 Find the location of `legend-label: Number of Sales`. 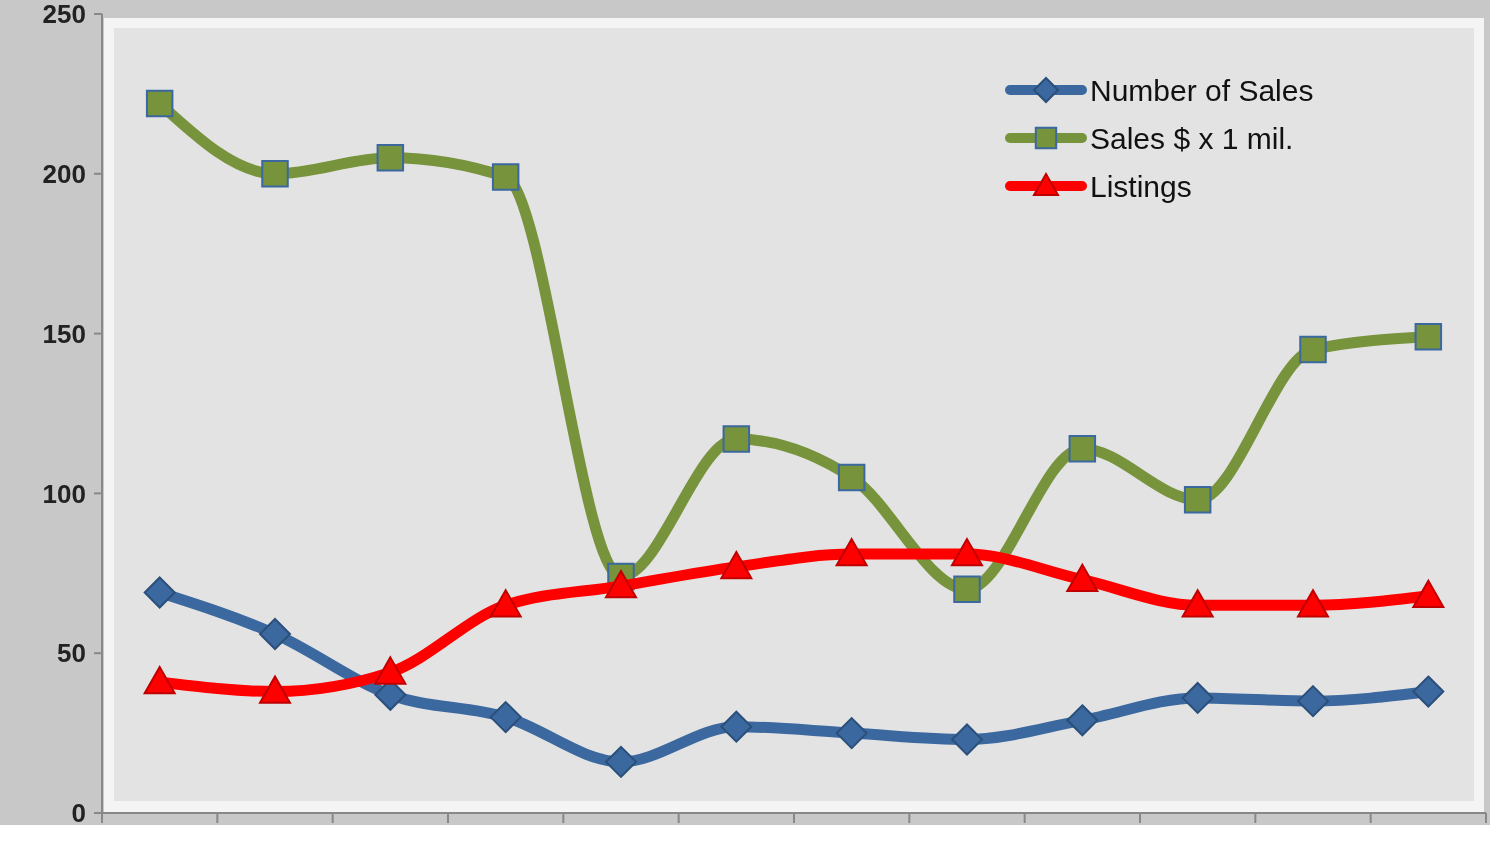

legend-label: Number of Sales is located at coordinates (1202, 90).